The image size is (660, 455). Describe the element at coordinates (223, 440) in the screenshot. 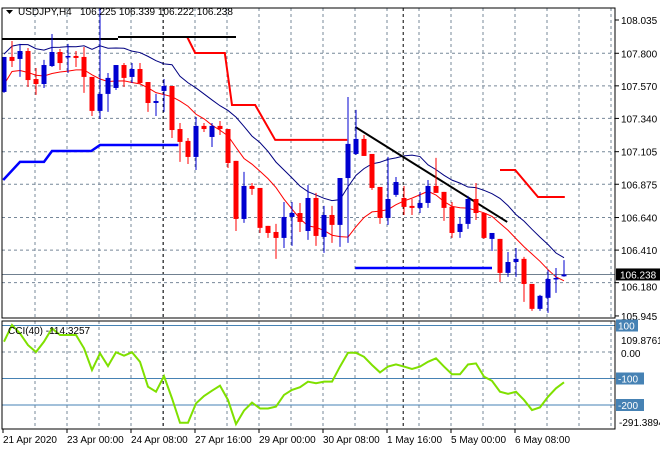

I see `time-tick-label: 27 Apr 16:00` at that location.